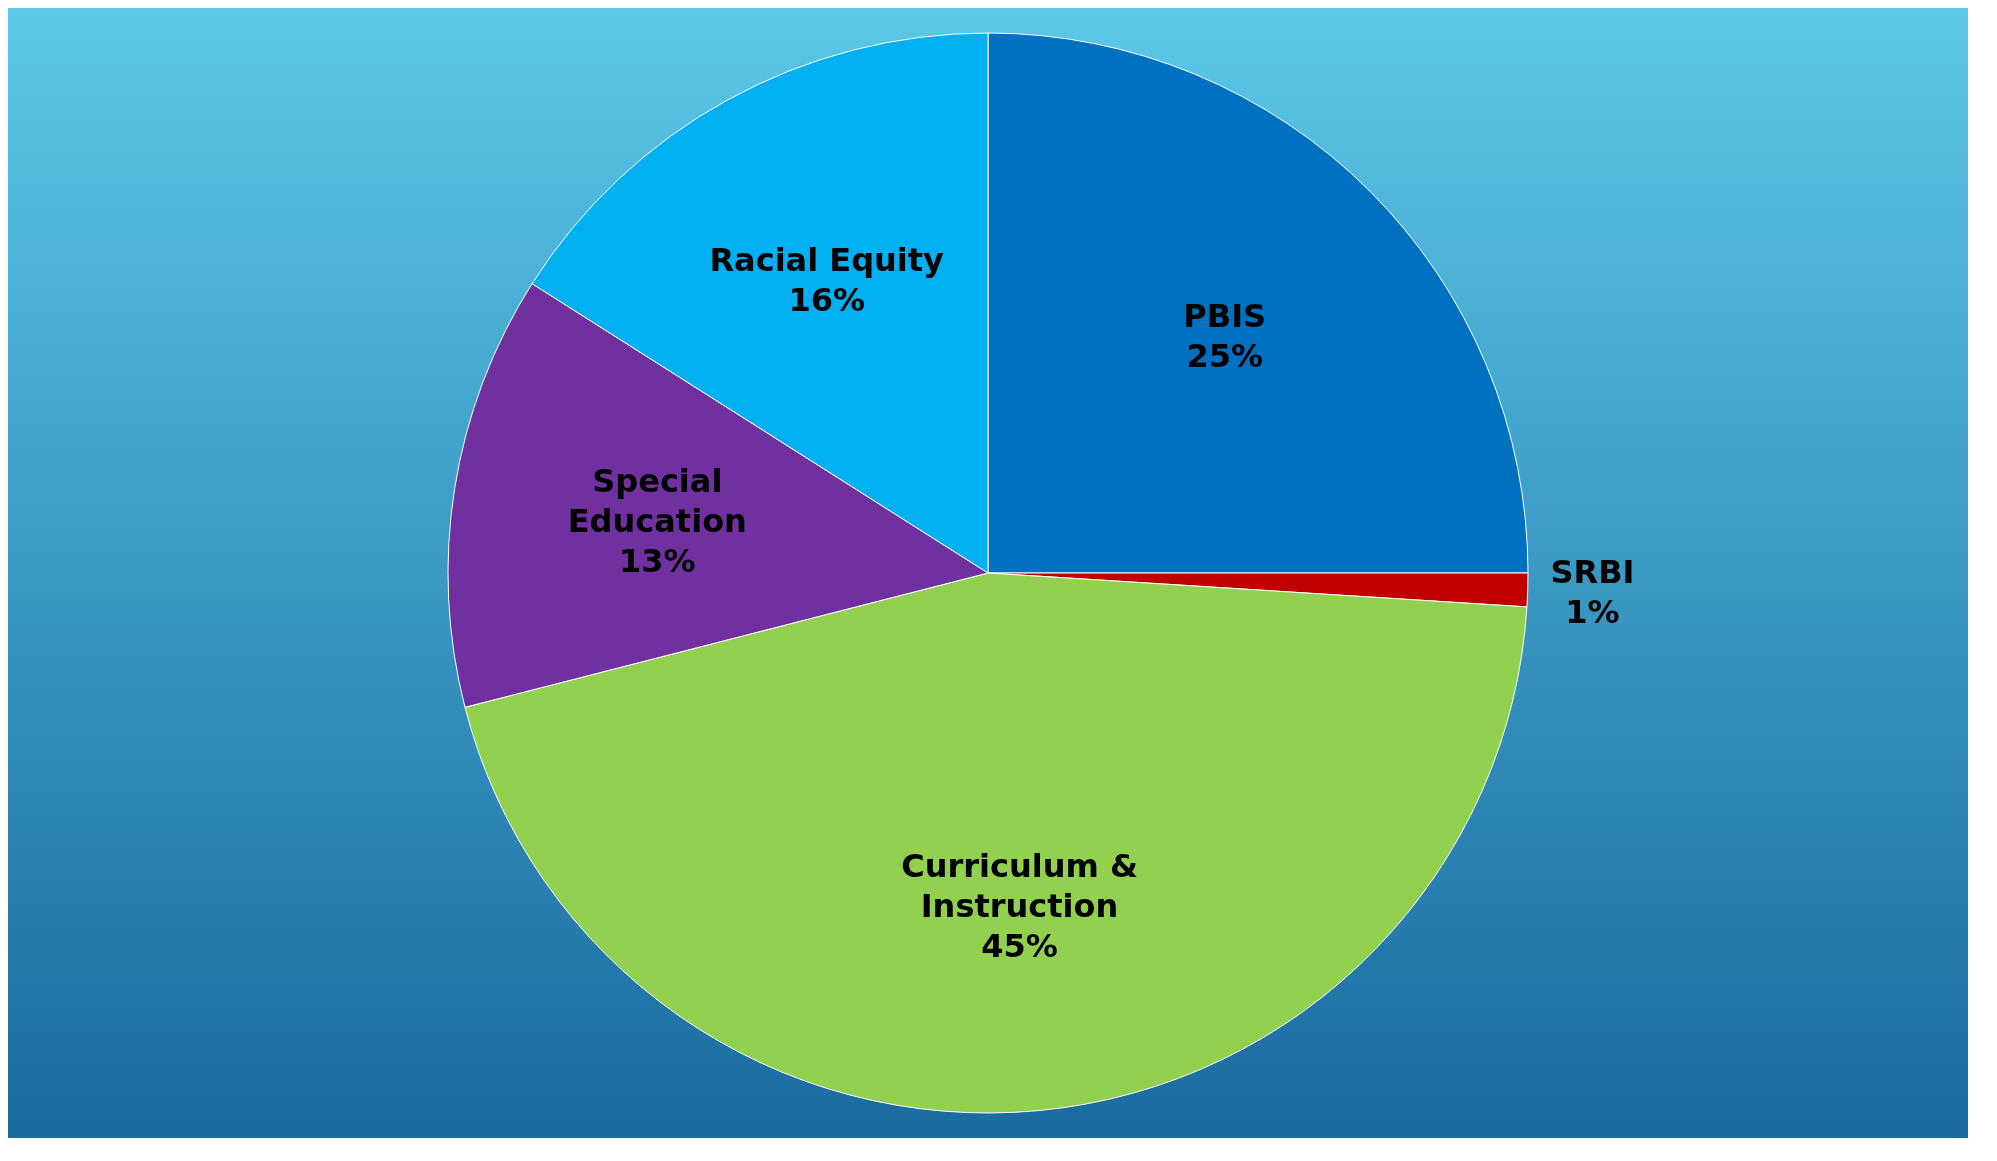 The width and height of the screenshot is (1997, 1161). I want to click on data-label: 16%, so click(827, 299).